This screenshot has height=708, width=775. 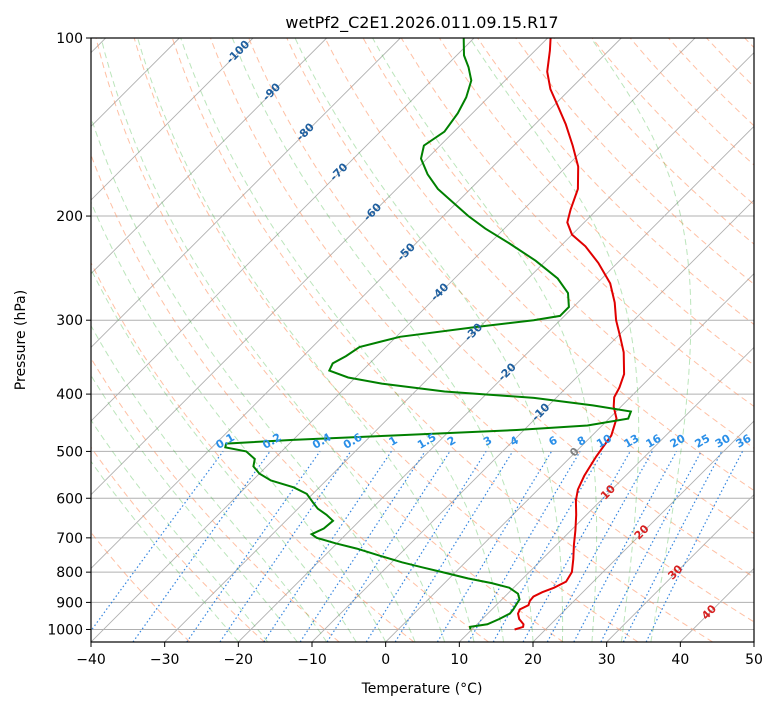 I want to click on x-tick-label: 0, so click(x=385, y=660).